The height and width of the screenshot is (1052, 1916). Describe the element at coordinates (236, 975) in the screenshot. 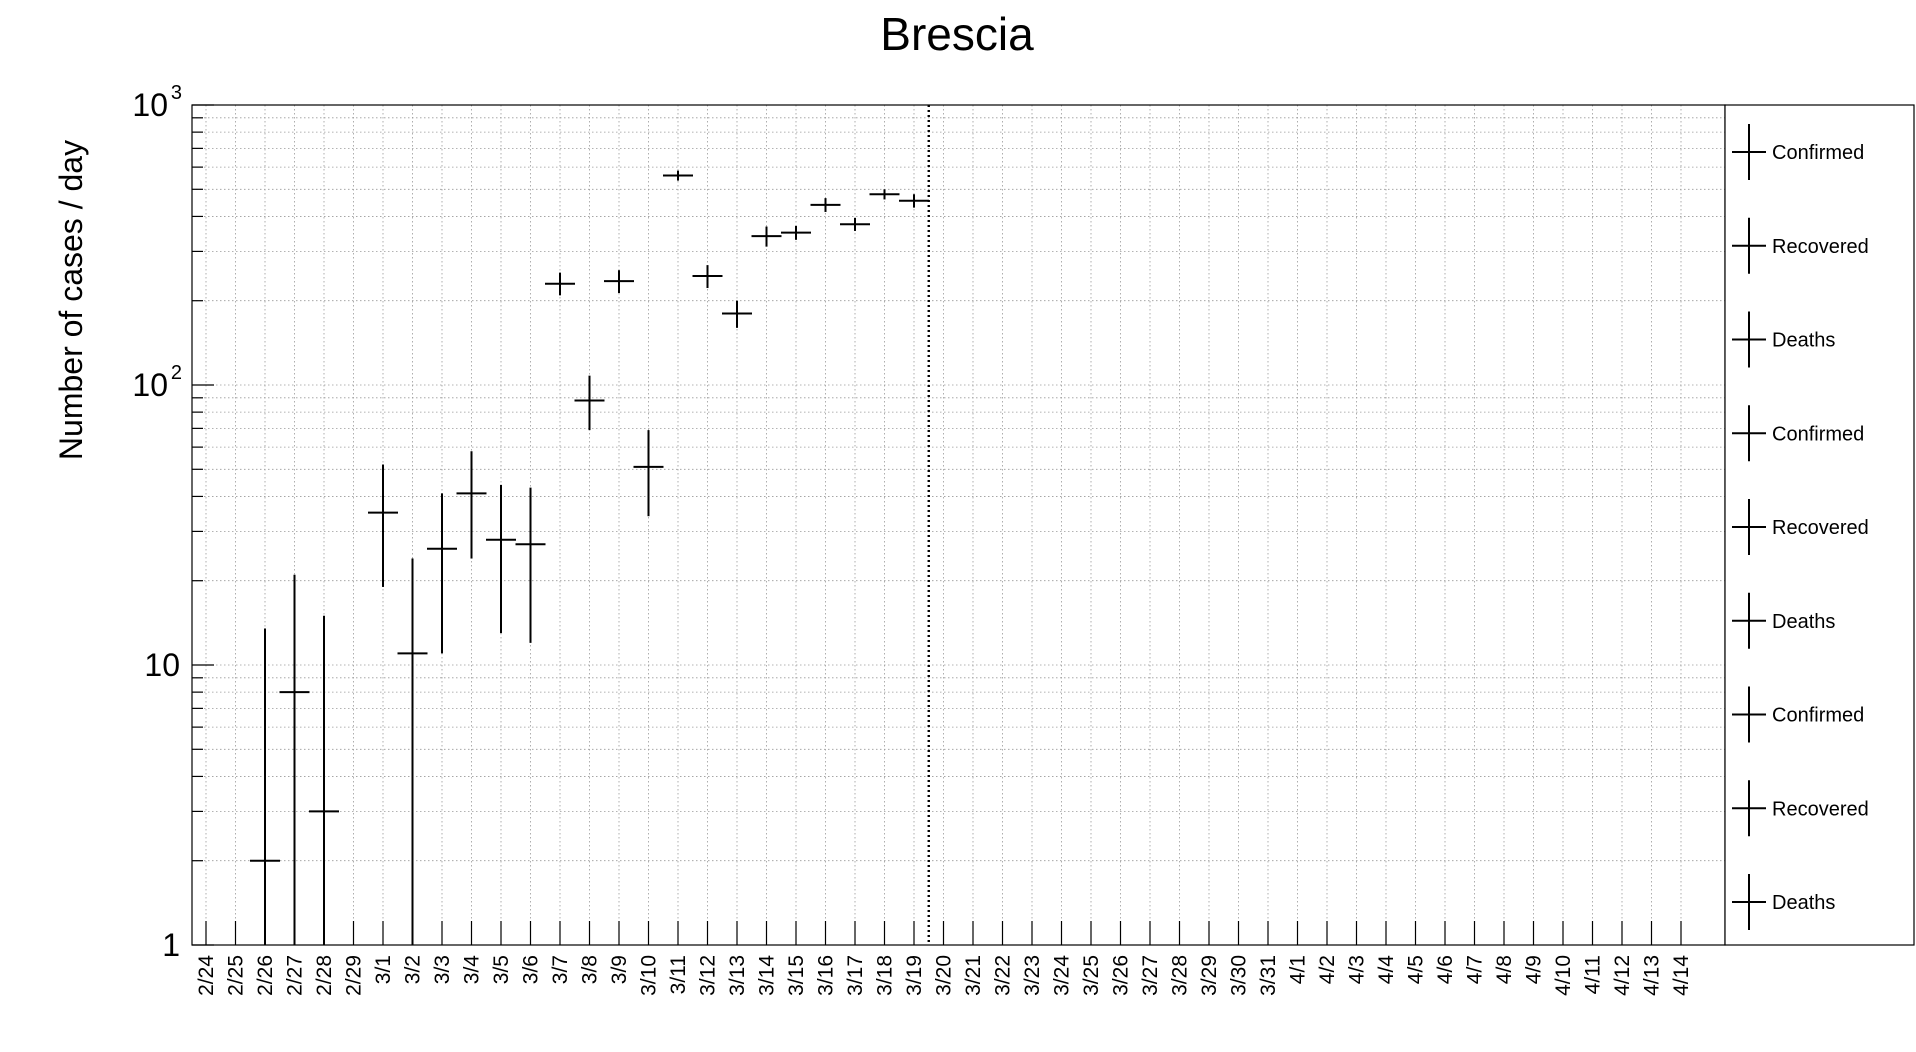

I see `x-tick-label: 2/25` at that location.